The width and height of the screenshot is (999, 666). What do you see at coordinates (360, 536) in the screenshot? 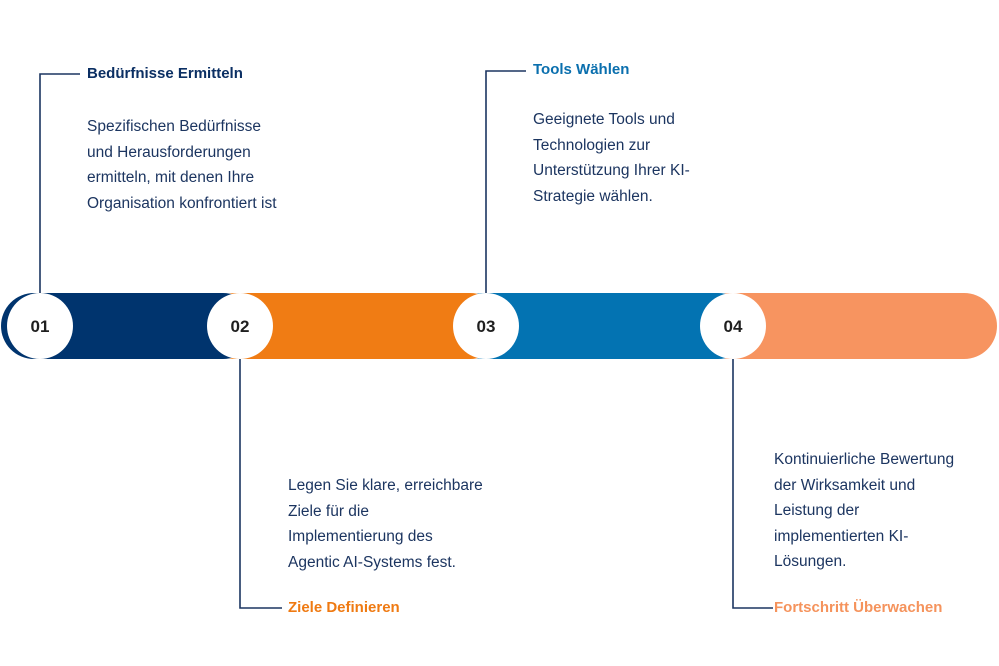
I see `description-line: Implementierung des` at bounding box center [360, 536].